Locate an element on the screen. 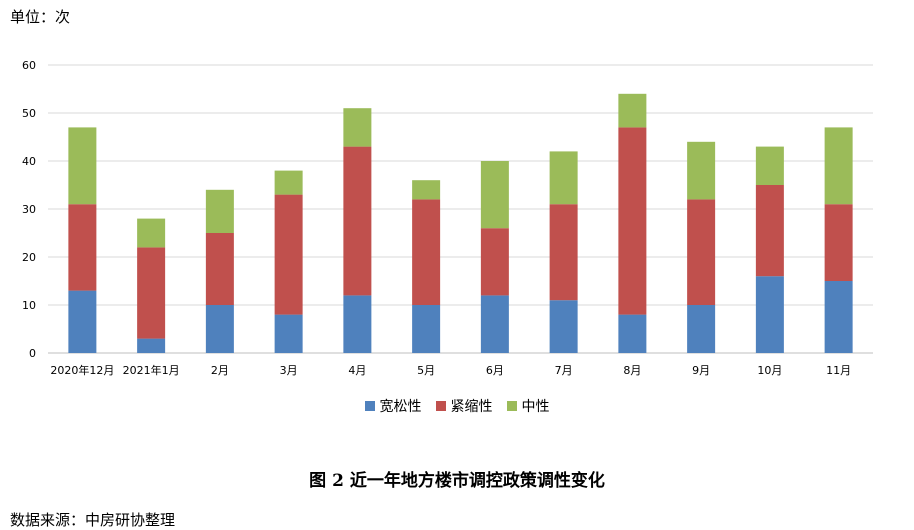 This screenshot has height=530, width=914. x-tick-label: 2月 is located at coordinates (220, 370).